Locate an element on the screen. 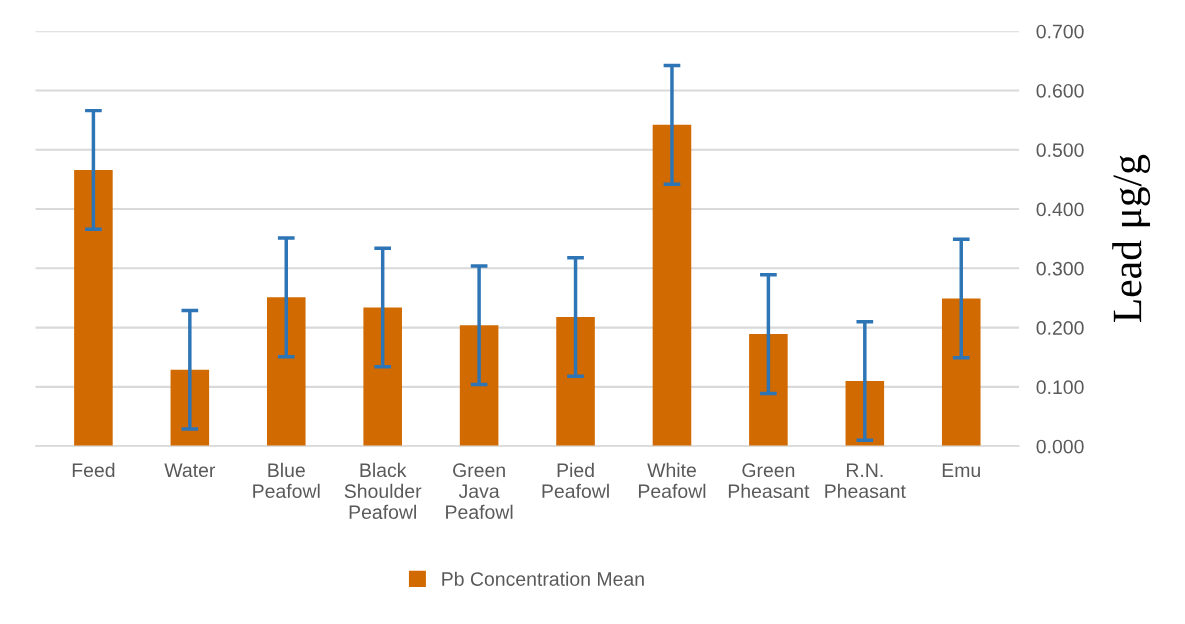 The image size is (1185, 624). x-tick-label: Blue Peafowl is located at coordinates (286, 480).